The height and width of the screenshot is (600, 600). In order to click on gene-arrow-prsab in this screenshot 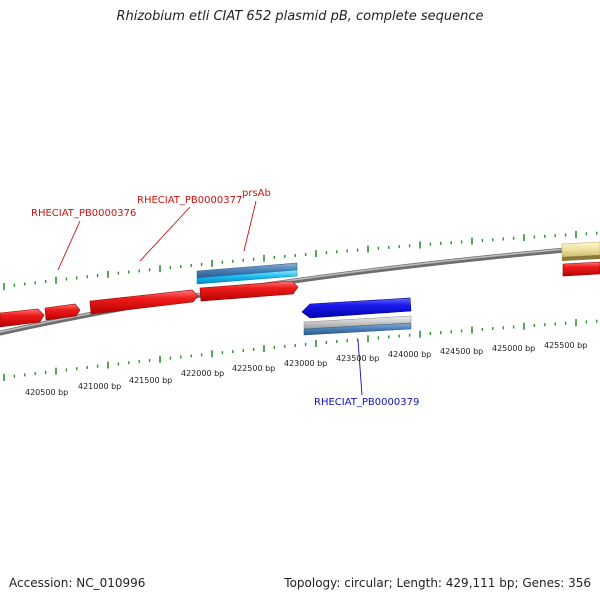, I will do `click(249, 291)`.